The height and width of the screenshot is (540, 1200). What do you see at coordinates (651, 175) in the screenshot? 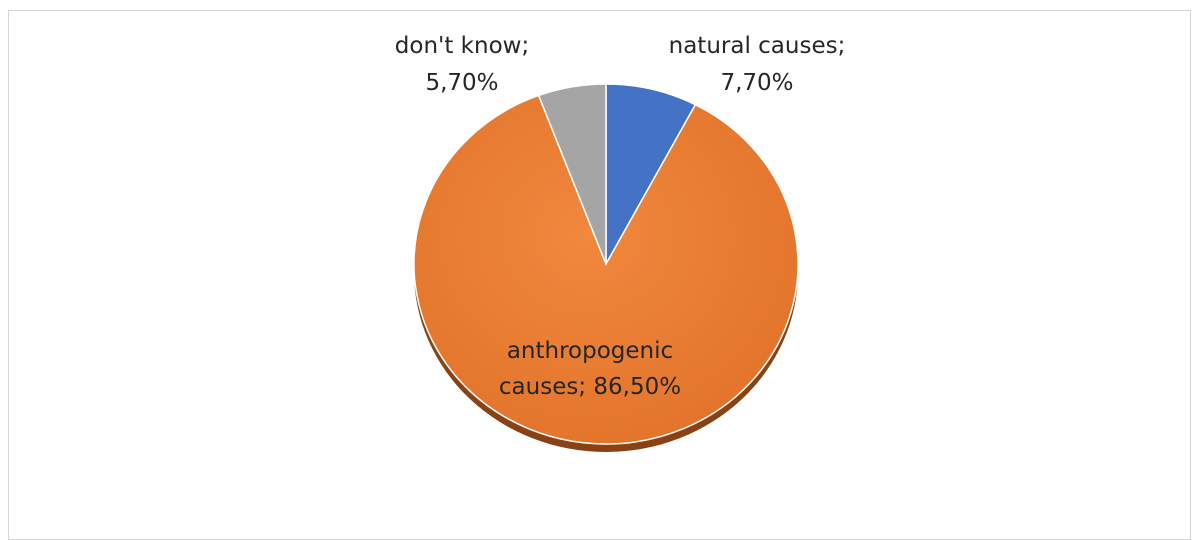
I see `pie-slice-natural-causes` at bounding box center [651, 175].